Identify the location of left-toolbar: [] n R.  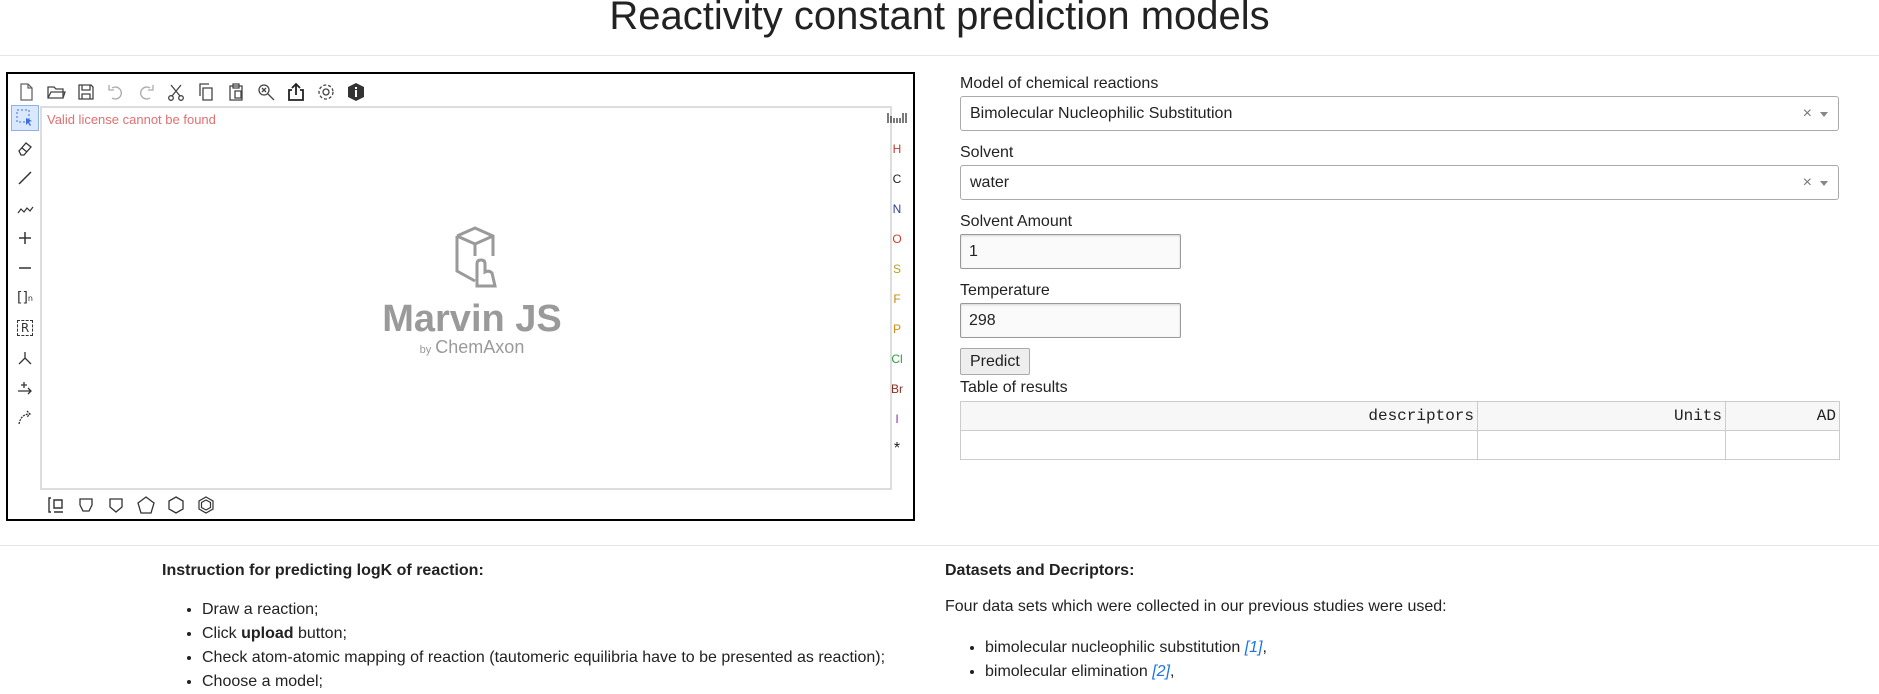
(25, 267).